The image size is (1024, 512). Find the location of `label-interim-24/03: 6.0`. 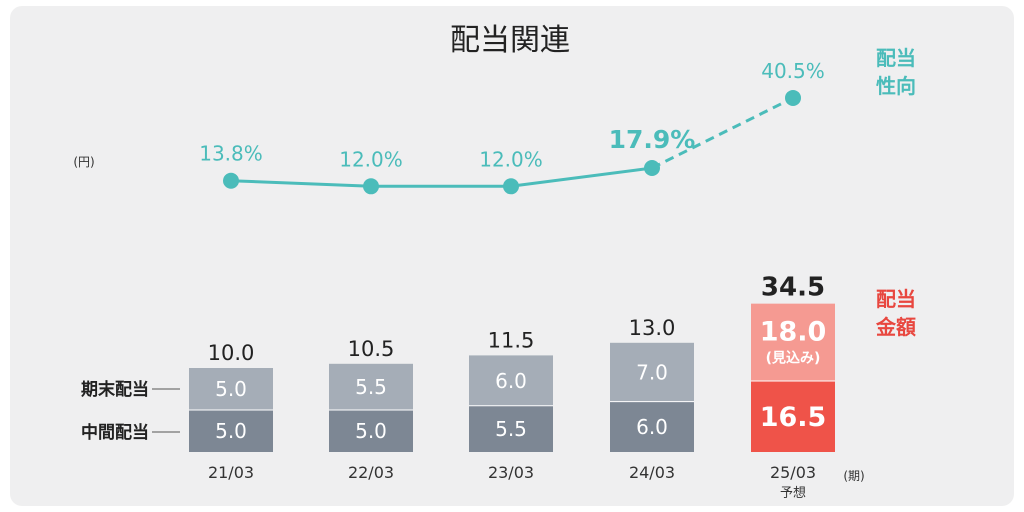

label-interim-24/03: 6.0 is located at coordinates (652, 427).